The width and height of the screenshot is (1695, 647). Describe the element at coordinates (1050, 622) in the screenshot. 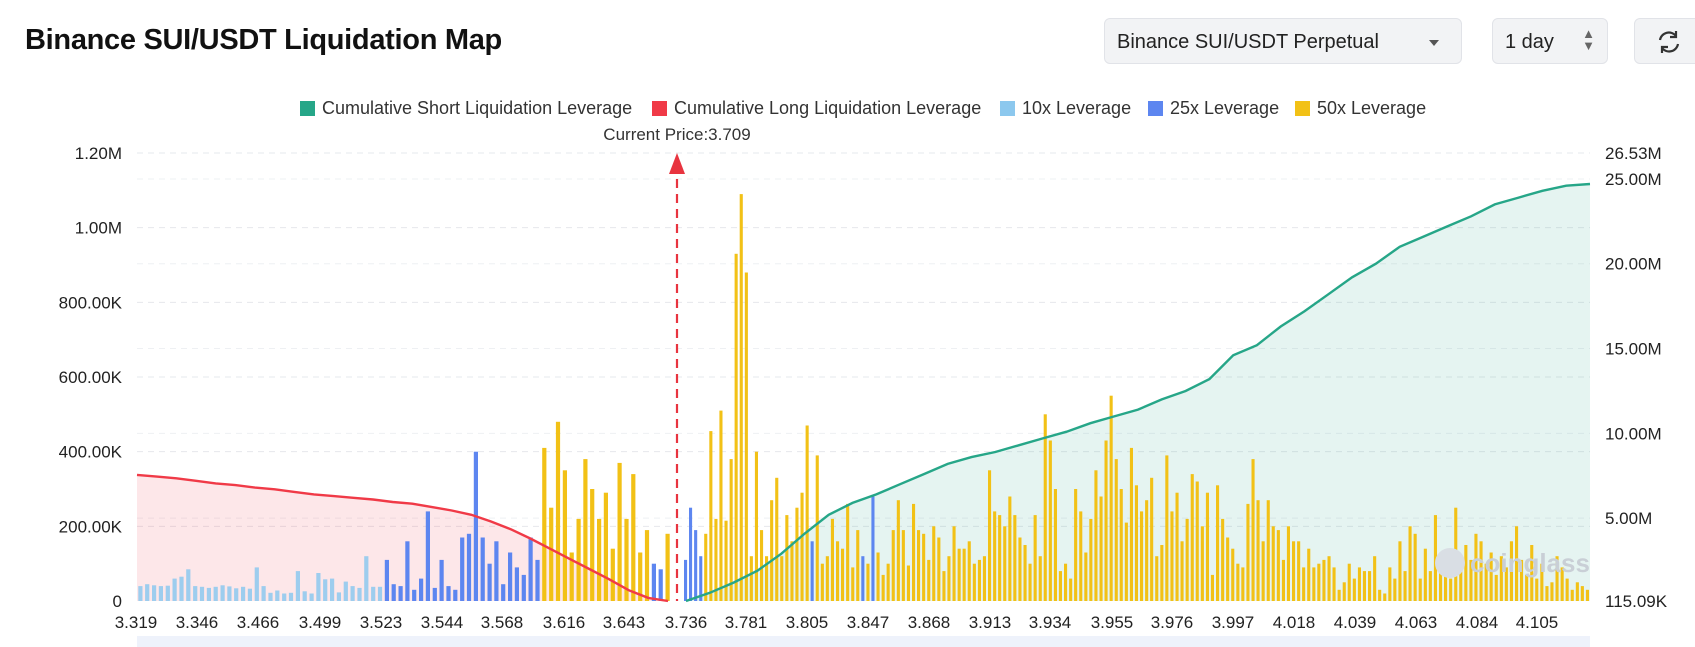

I see `x-tick-label: 3.934` at that location.